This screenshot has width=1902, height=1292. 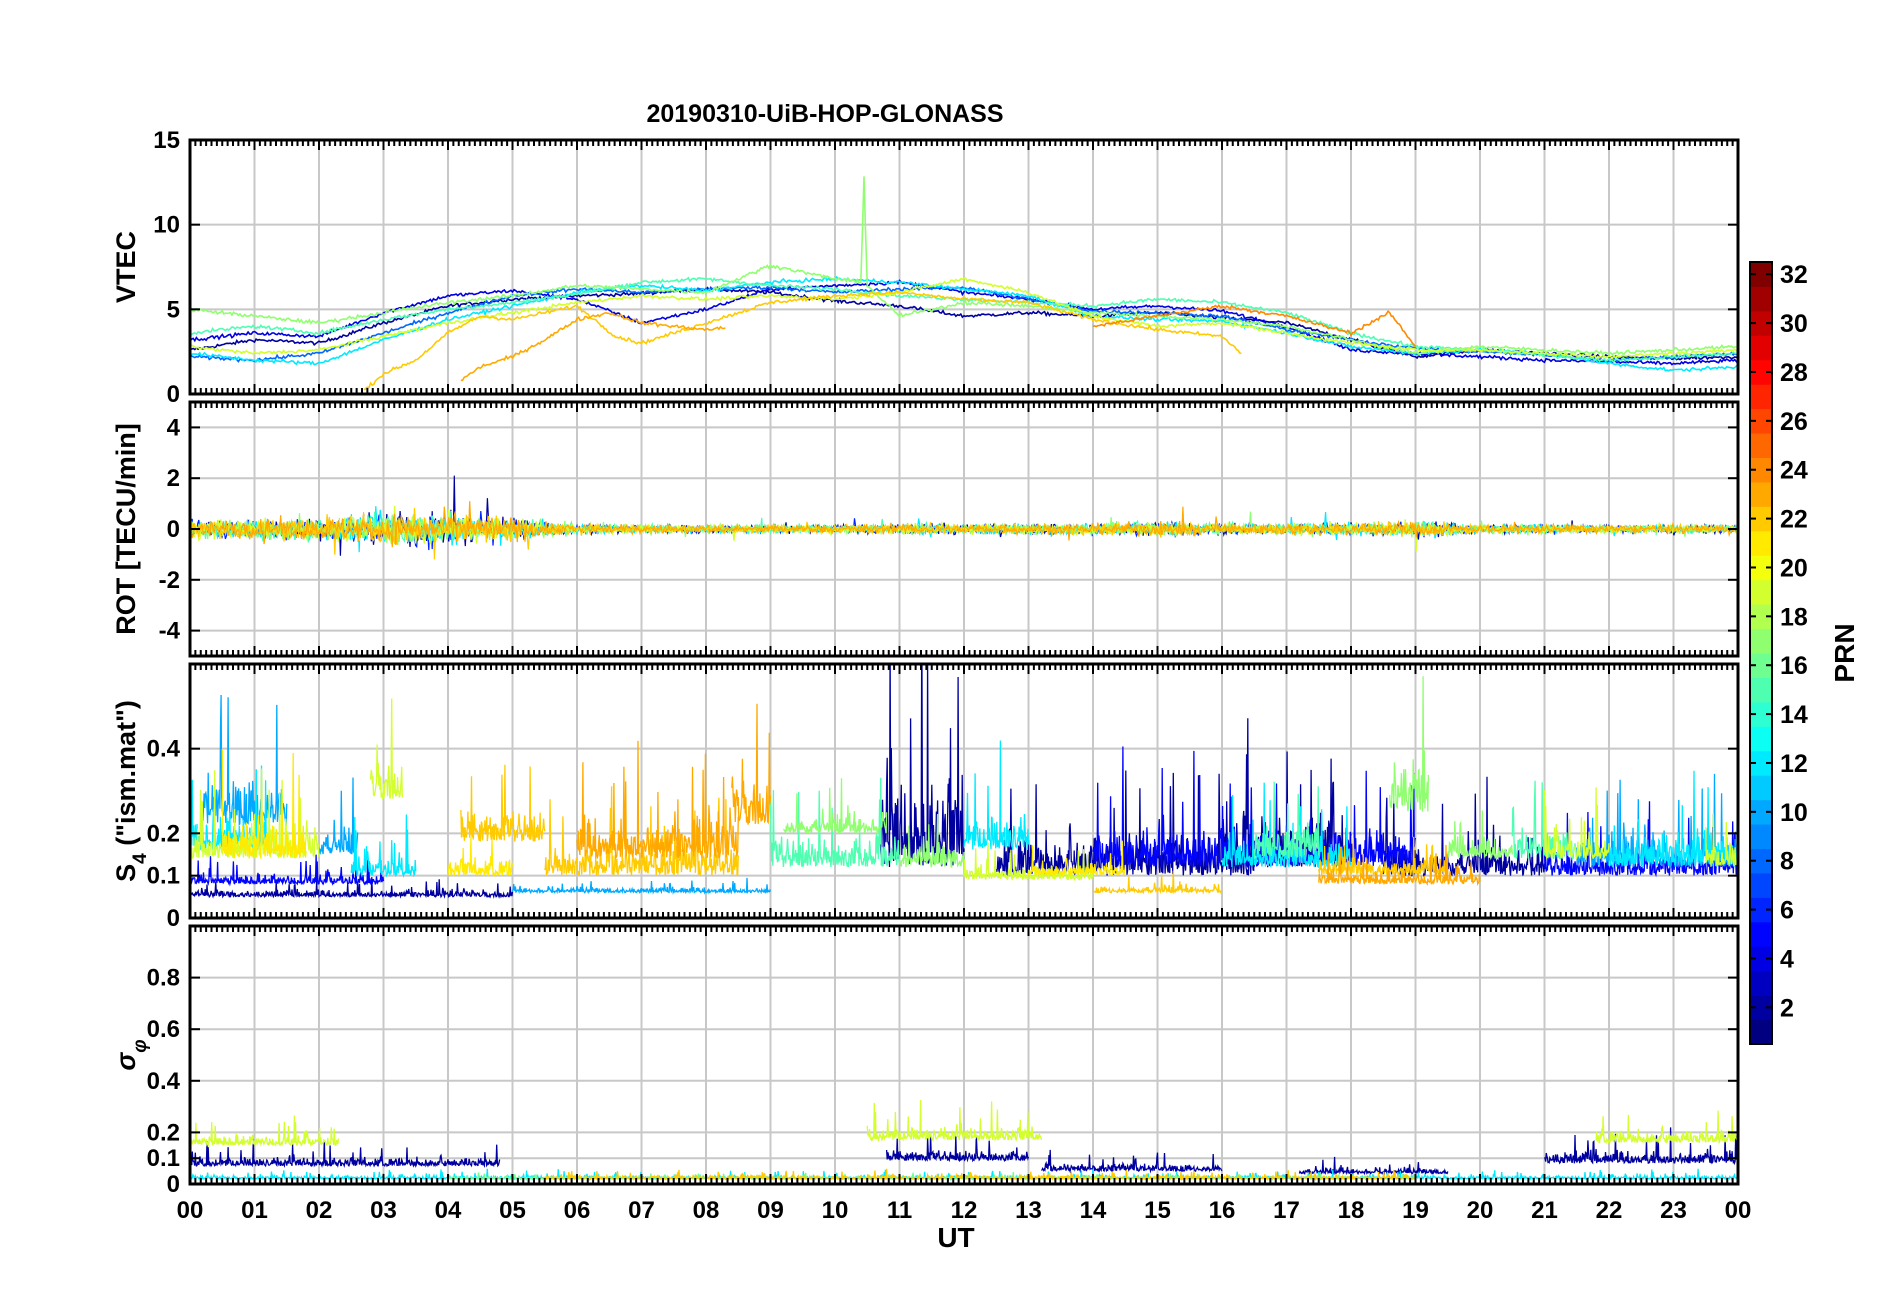 I want to click on series-vtec, so click(x=964, y=283).